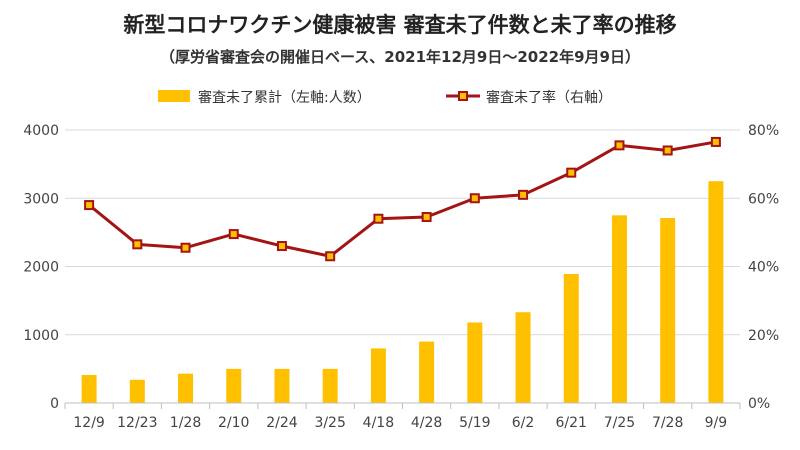 Image resolution: width=800 pixels, height=450 pixels. Describe the element at coordinates (619, 423) in the screenshot. I see `x-tick-label: 7/25` at that location.